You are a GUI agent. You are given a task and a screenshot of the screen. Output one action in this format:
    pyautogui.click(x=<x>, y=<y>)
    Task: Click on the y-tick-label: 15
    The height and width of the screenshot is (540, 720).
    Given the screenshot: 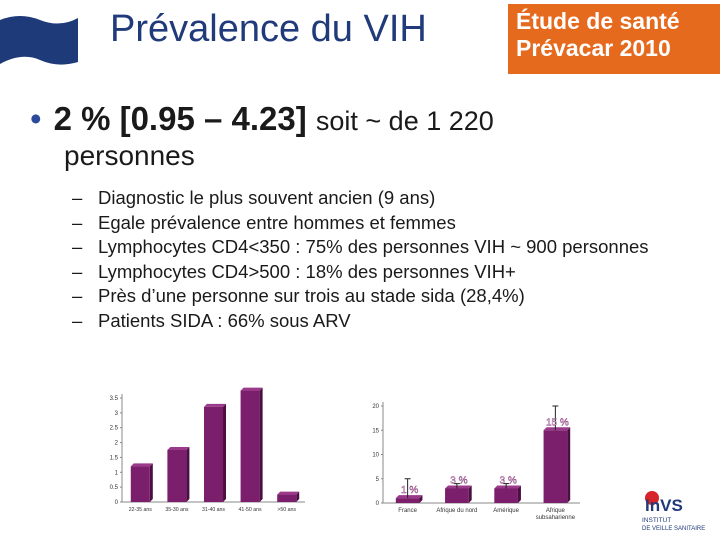 What is the action you would take?
    pyautogui.click(x=375, y=431)
    